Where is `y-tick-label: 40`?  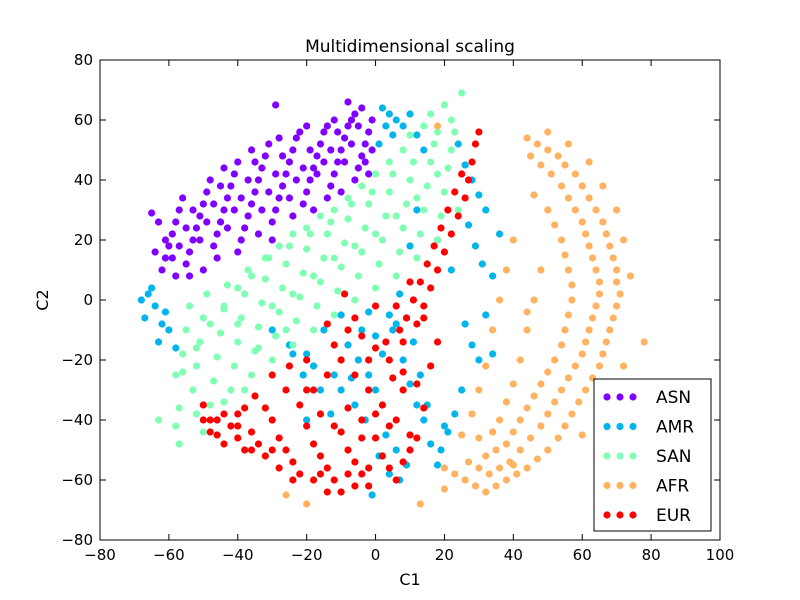 y-tick-label: 40 is located at coordinates (83, 180).